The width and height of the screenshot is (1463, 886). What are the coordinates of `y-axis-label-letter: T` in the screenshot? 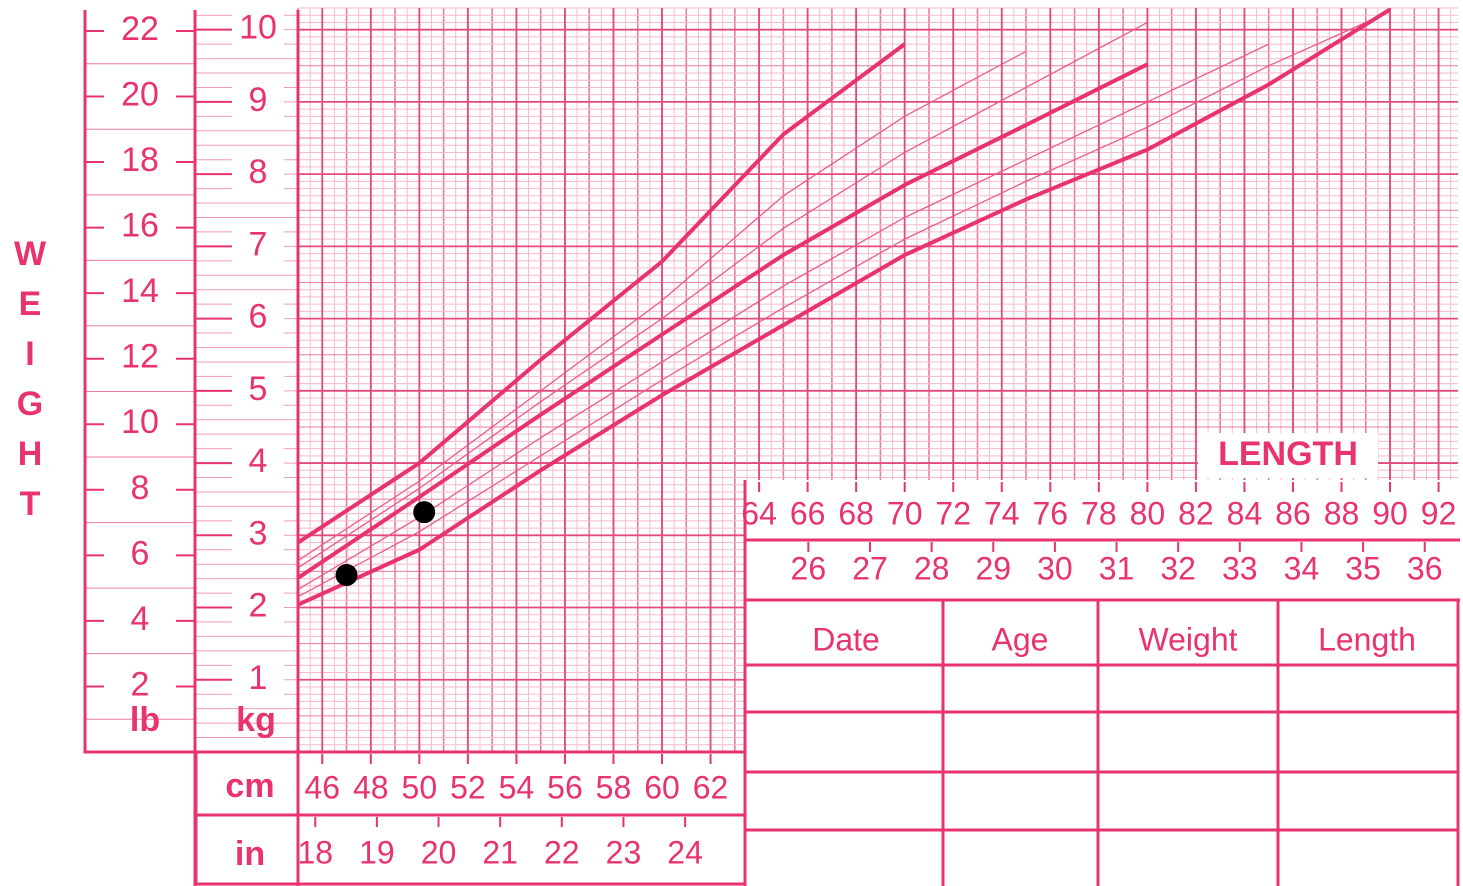 It's located at (30, 504).